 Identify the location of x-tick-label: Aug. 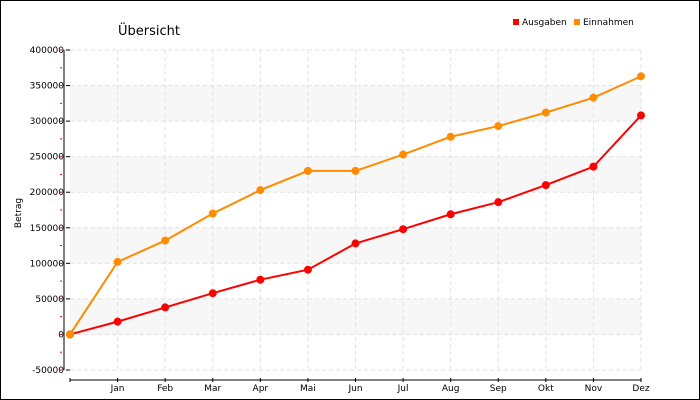
(451, 389).